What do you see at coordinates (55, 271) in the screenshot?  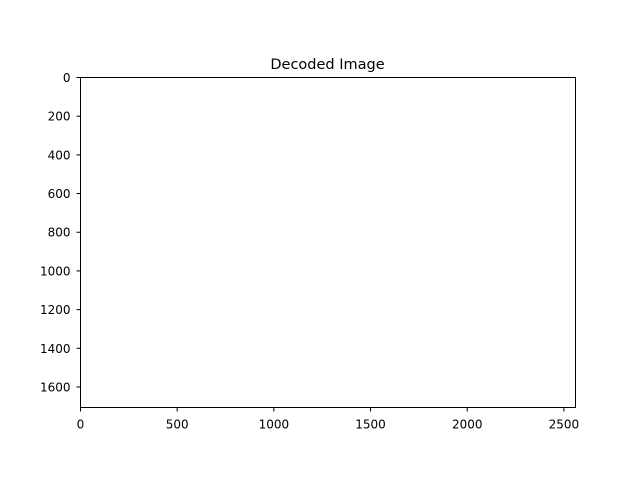 I see `y-tick-label: 1000` at bounding box center [55, 271].